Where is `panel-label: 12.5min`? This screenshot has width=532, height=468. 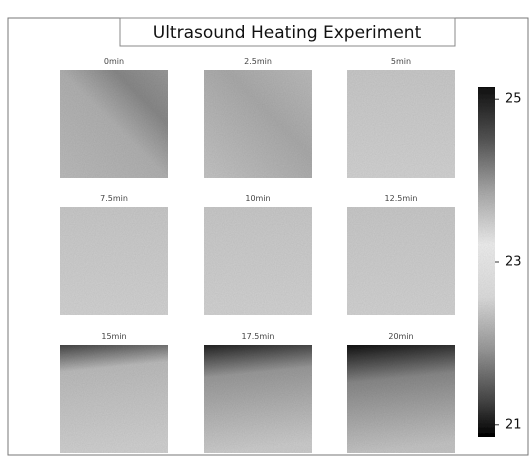 panel-label: 12.5min is located at coordinates (401, 198).